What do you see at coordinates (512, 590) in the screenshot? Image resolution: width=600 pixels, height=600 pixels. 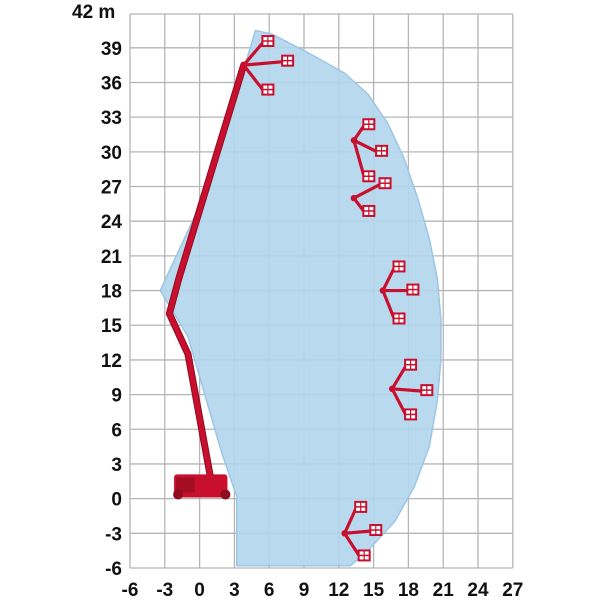 I see `x-tick-label: 27` at bounding box center [512, 590].